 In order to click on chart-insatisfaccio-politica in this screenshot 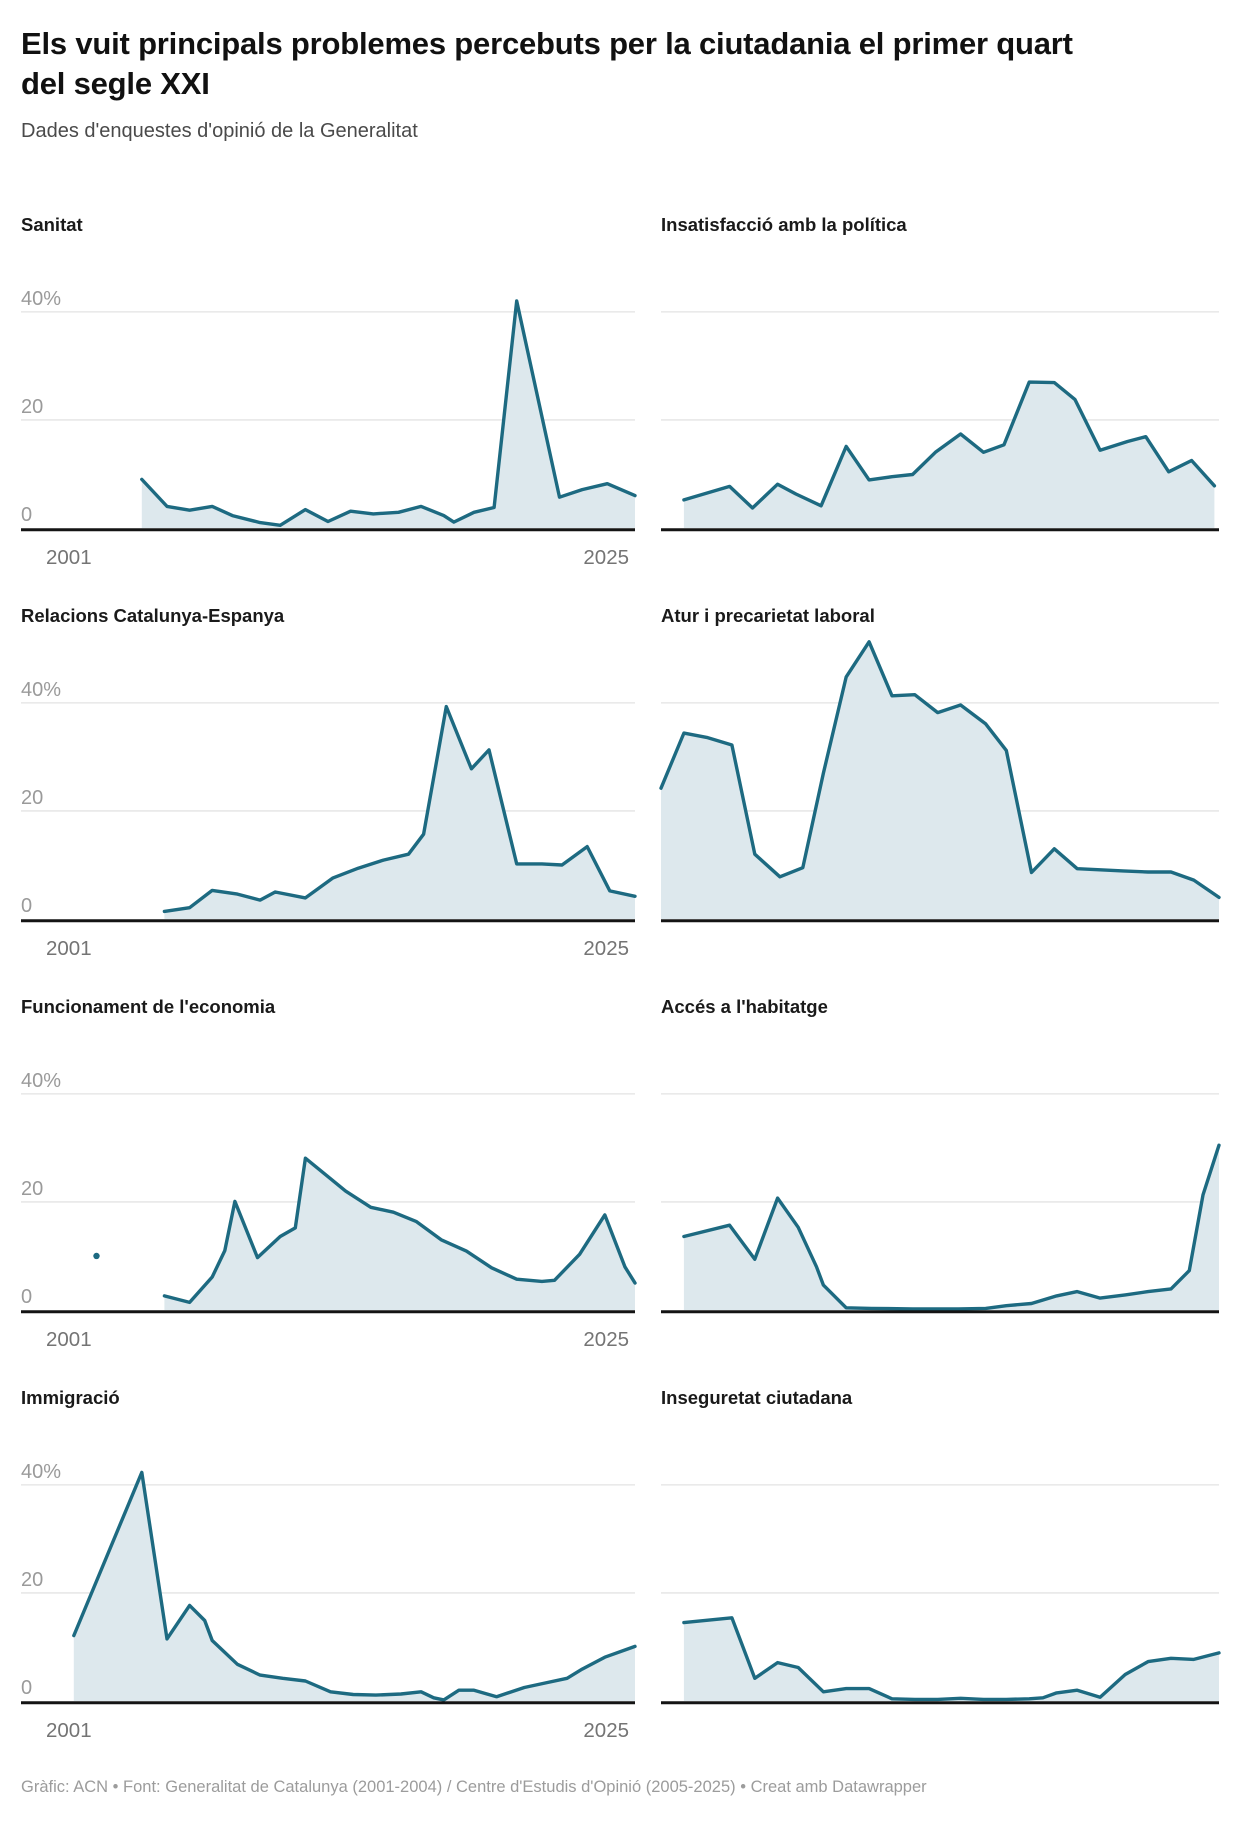, I will do `click(940, 421)`.